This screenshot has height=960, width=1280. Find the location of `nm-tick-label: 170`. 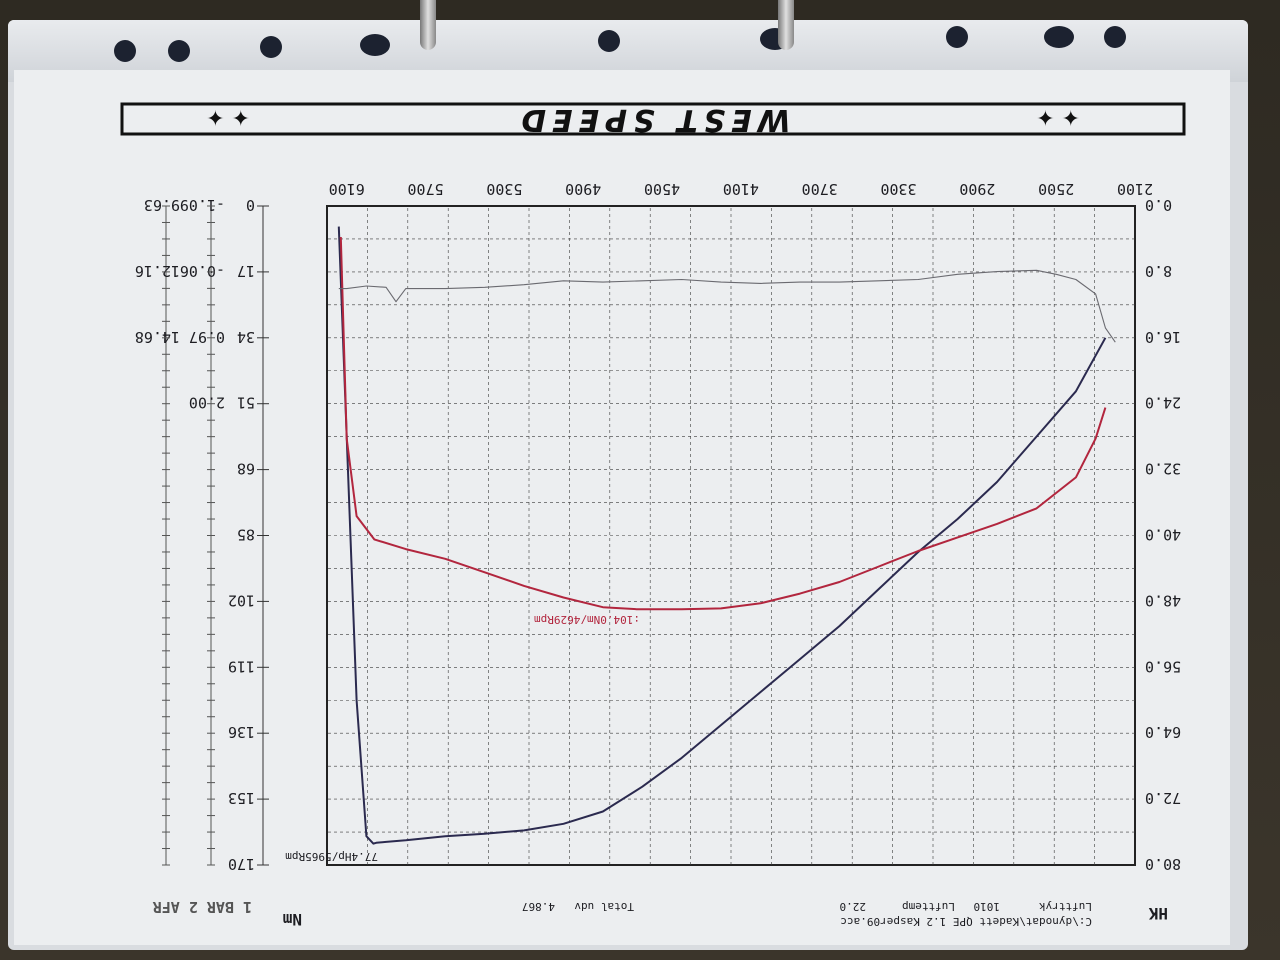

nm-tick-label: 170 is located at coordinates (241, 864).